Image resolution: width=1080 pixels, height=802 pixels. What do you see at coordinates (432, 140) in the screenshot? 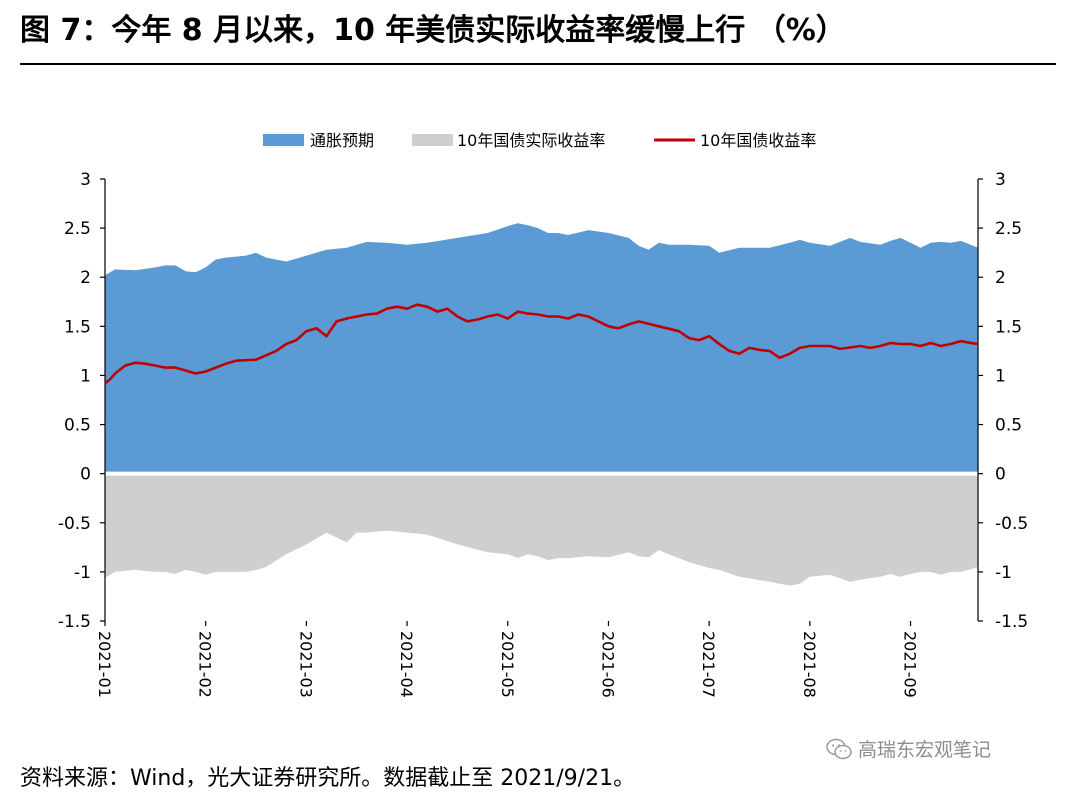
I see `legend-swatch-real-yield` at bounding box center [432, 140].